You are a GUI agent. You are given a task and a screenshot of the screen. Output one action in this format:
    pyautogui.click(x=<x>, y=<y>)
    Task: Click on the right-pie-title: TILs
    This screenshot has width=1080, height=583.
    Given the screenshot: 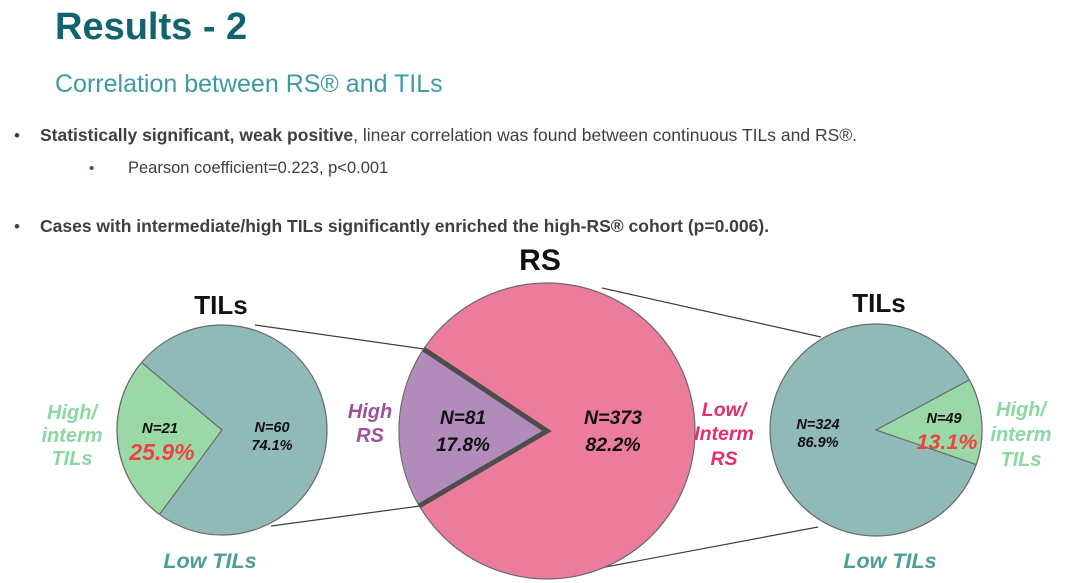 What is the action you would take?
    pyautogui.click(x=878, y=303)
    